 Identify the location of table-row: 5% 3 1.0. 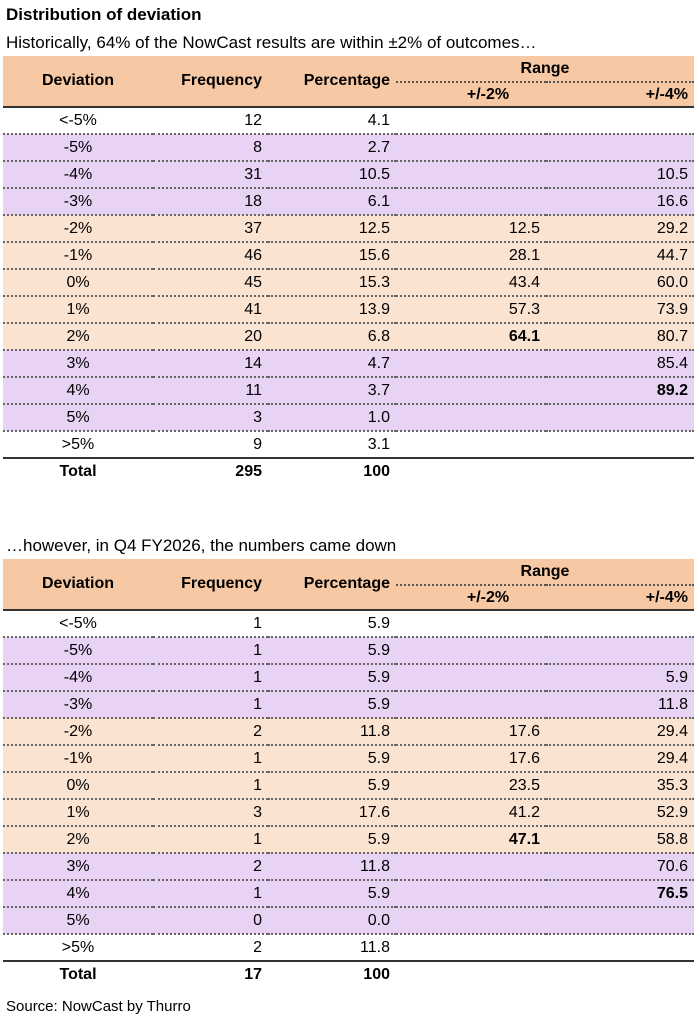
(348, 417).